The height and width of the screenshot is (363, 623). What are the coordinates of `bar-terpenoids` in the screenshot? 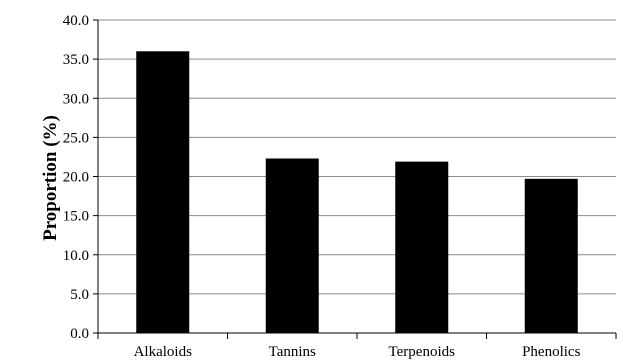 It's located at (422, 247).